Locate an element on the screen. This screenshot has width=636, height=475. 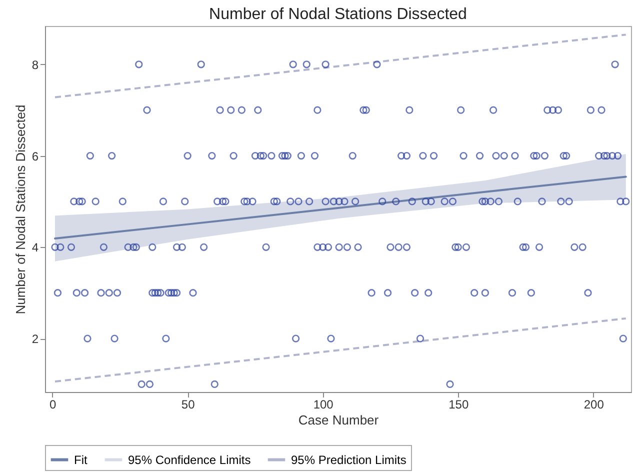
text: 95% Confidence Limits is located at coordinates (189, 459).